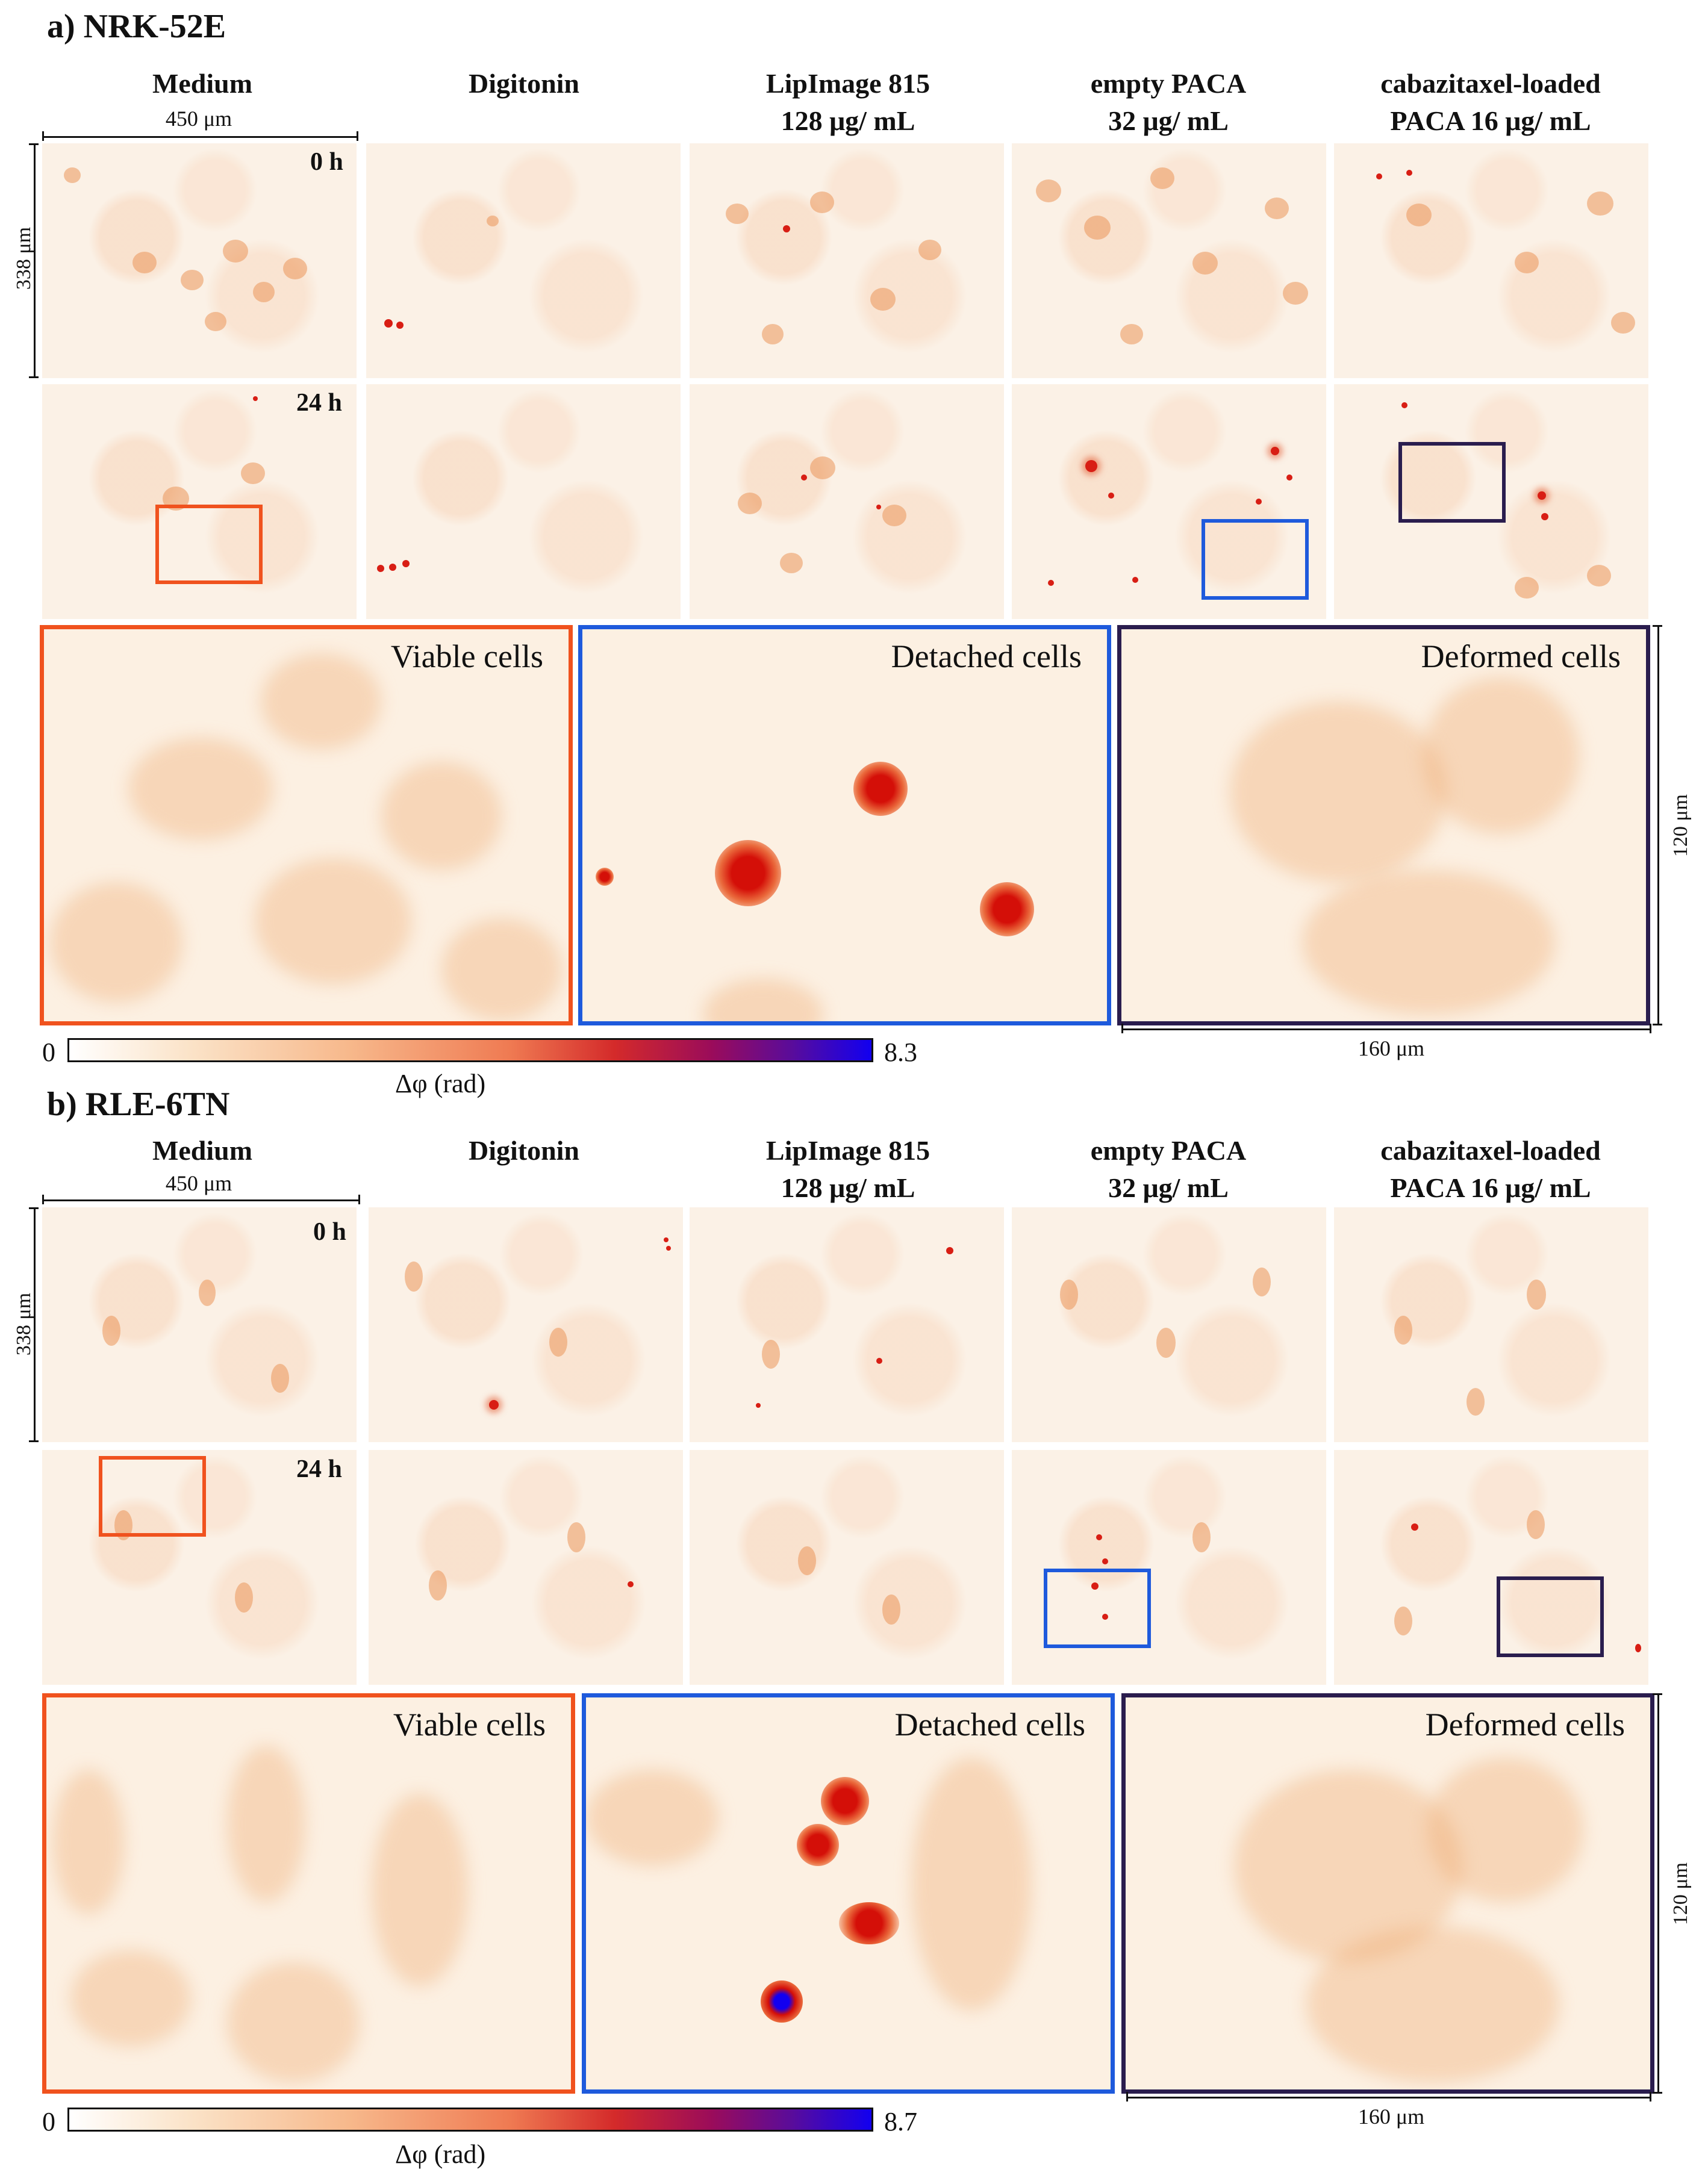 The width and height of the screenshot is (1705, 2184). I want to click on panel-b-height-scalebar, so click(35, 1325).